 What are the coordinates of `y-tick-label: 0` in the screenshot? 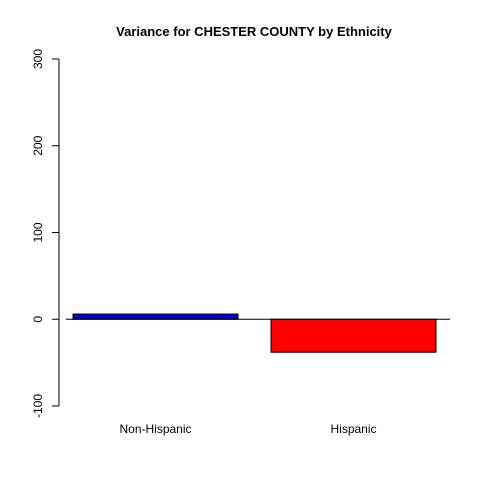 It's located at (38, 319).